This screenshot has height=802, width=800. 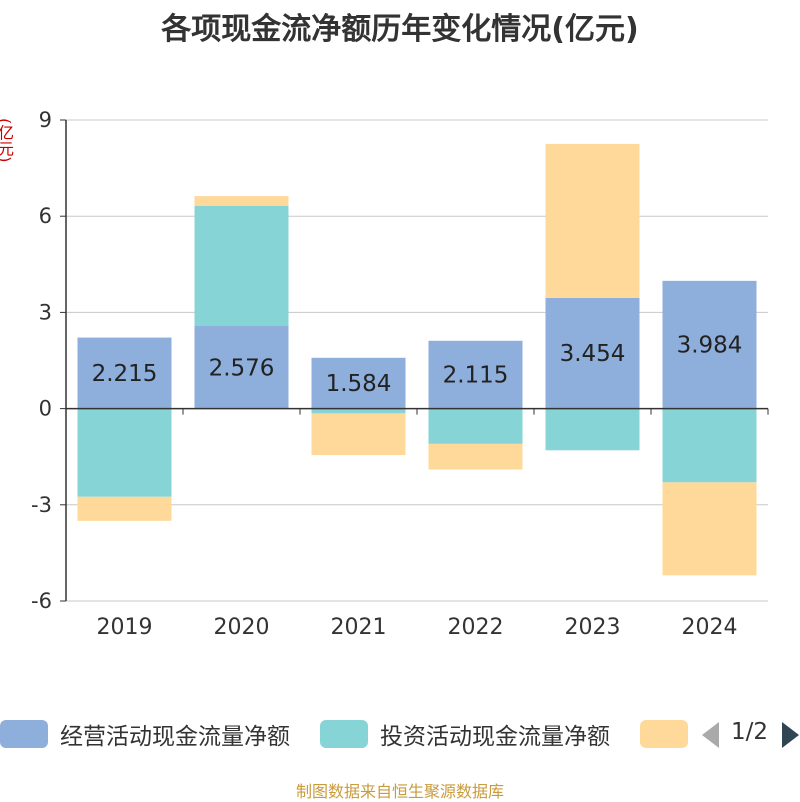 I want to click on y-tick-label: 0, so click(x=45, y=409).